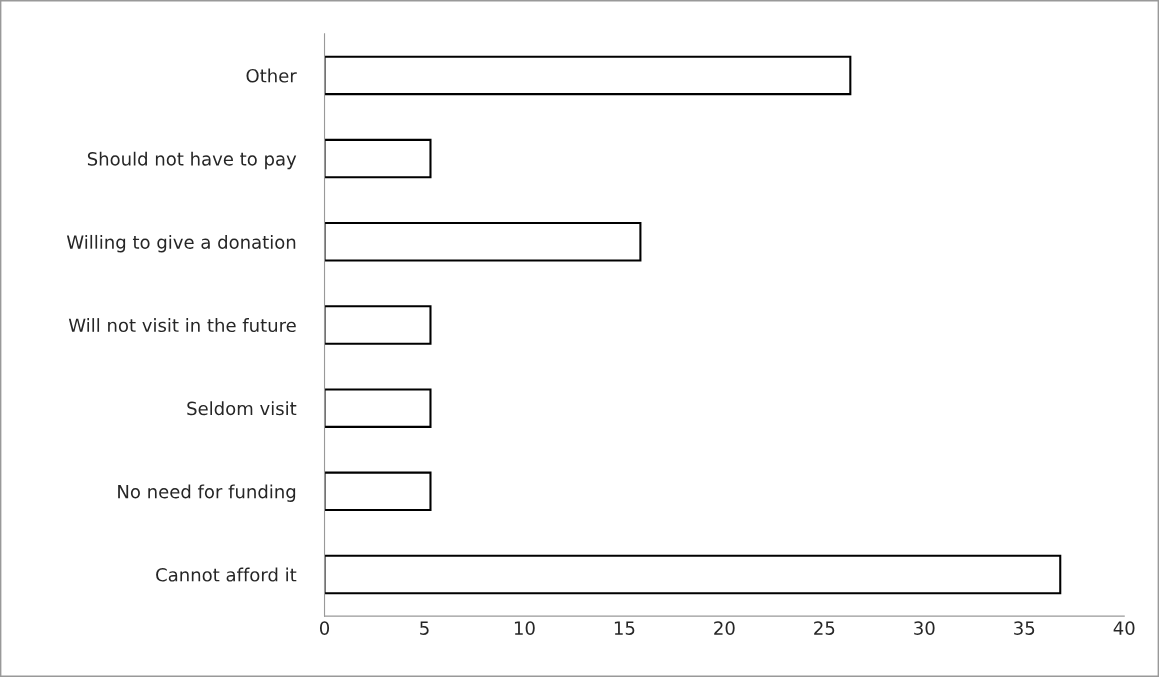 Image resolution: width=1159 pixels, height=677 pixels. What do you see at coordinates (624, 628) in the screenshot?
I see `x-tick-label: 15` at bounding box center [624, 628].